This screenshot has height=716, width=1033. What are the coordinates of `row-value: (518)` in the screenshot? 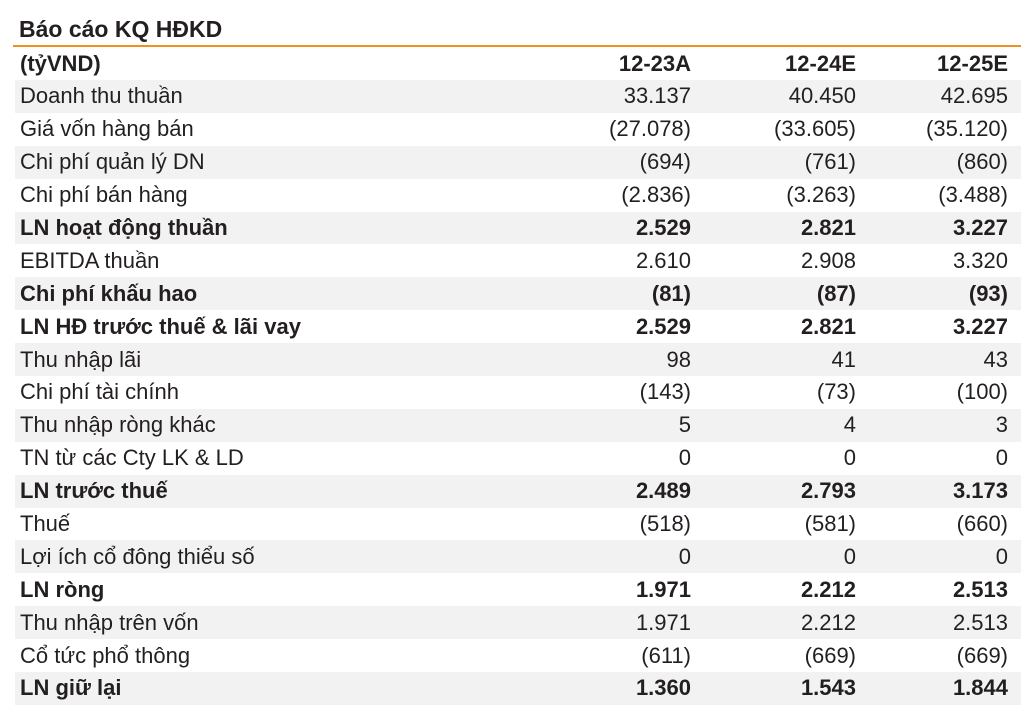 It's located at (665, 524).